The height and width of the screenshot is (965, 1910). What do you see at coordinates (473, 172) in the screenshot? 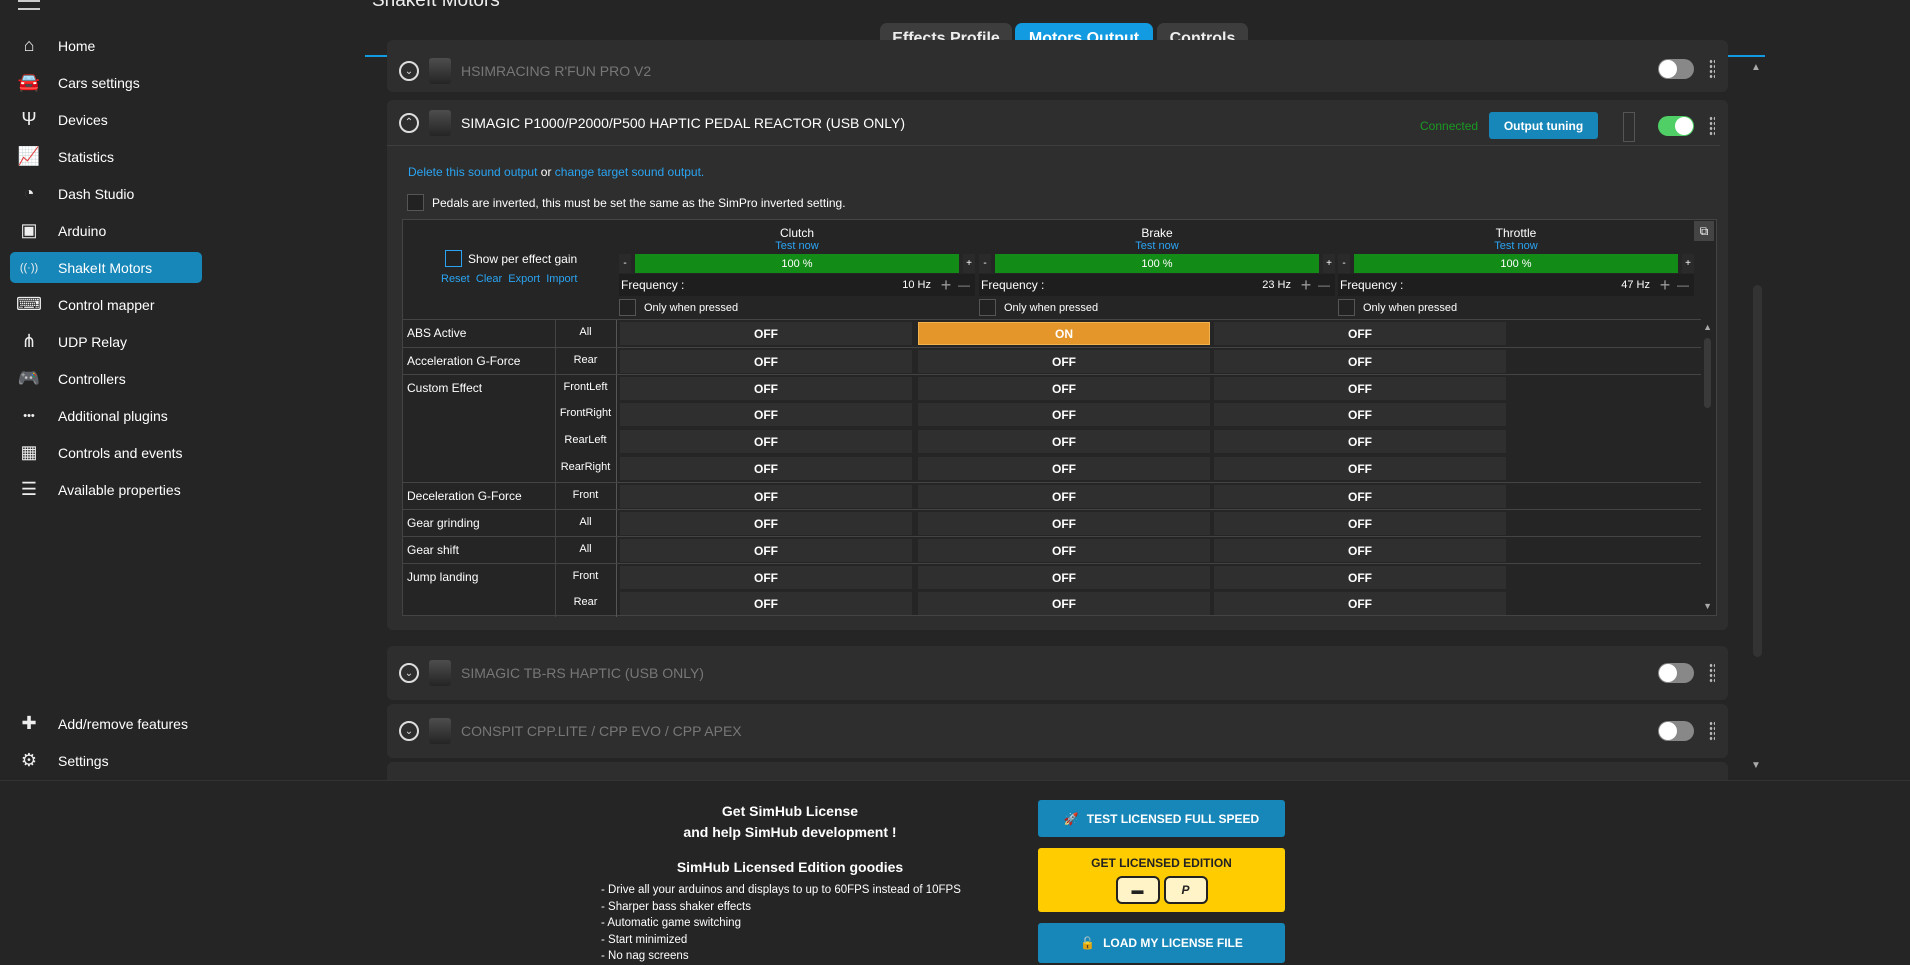
I see `delete-sound-output-link: Delete this sound output` at bounding box center [473, 172].